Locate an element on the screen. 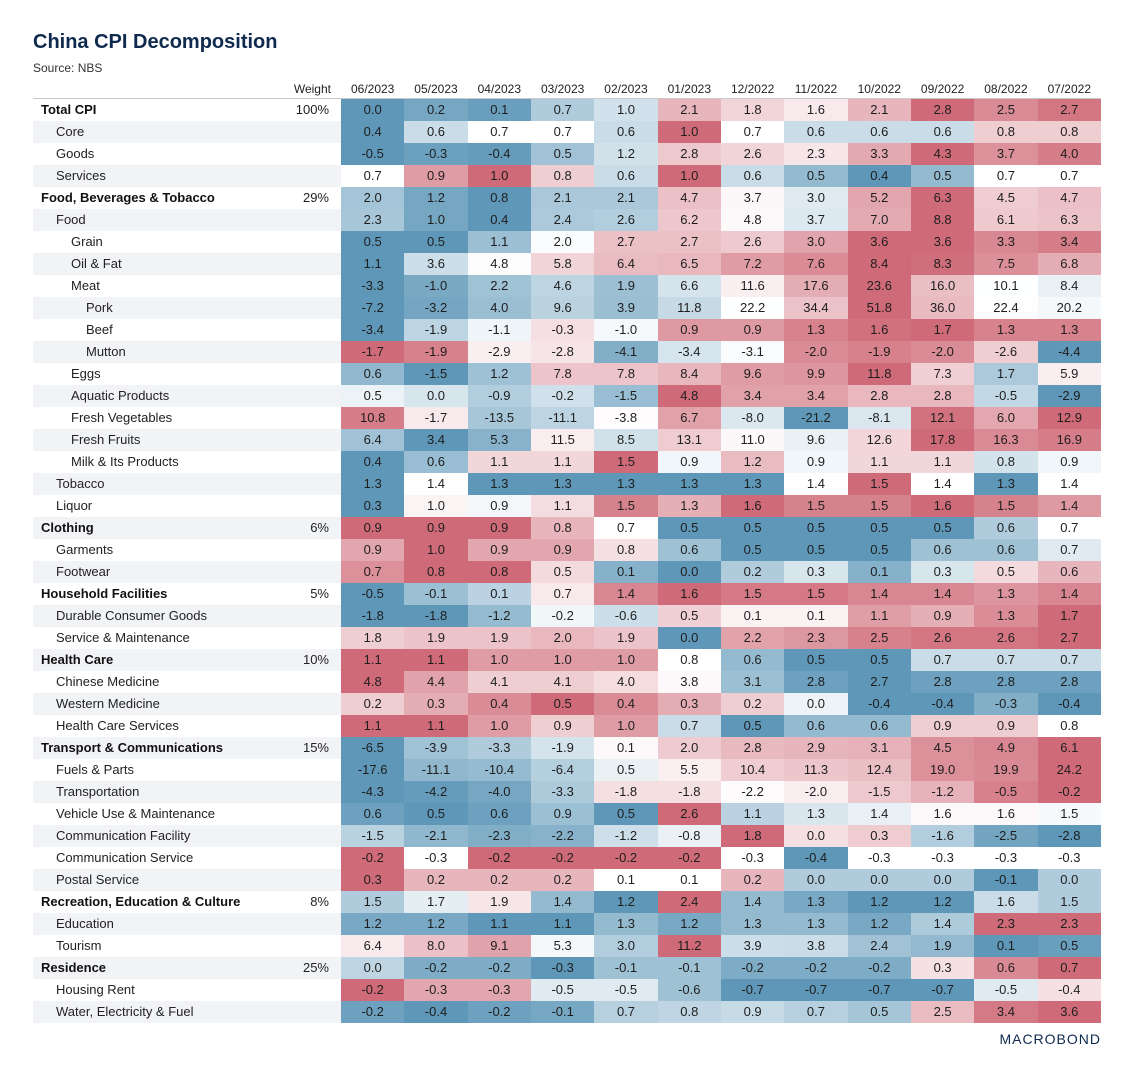  row-label: Beef is located at coordinates (99, 329).